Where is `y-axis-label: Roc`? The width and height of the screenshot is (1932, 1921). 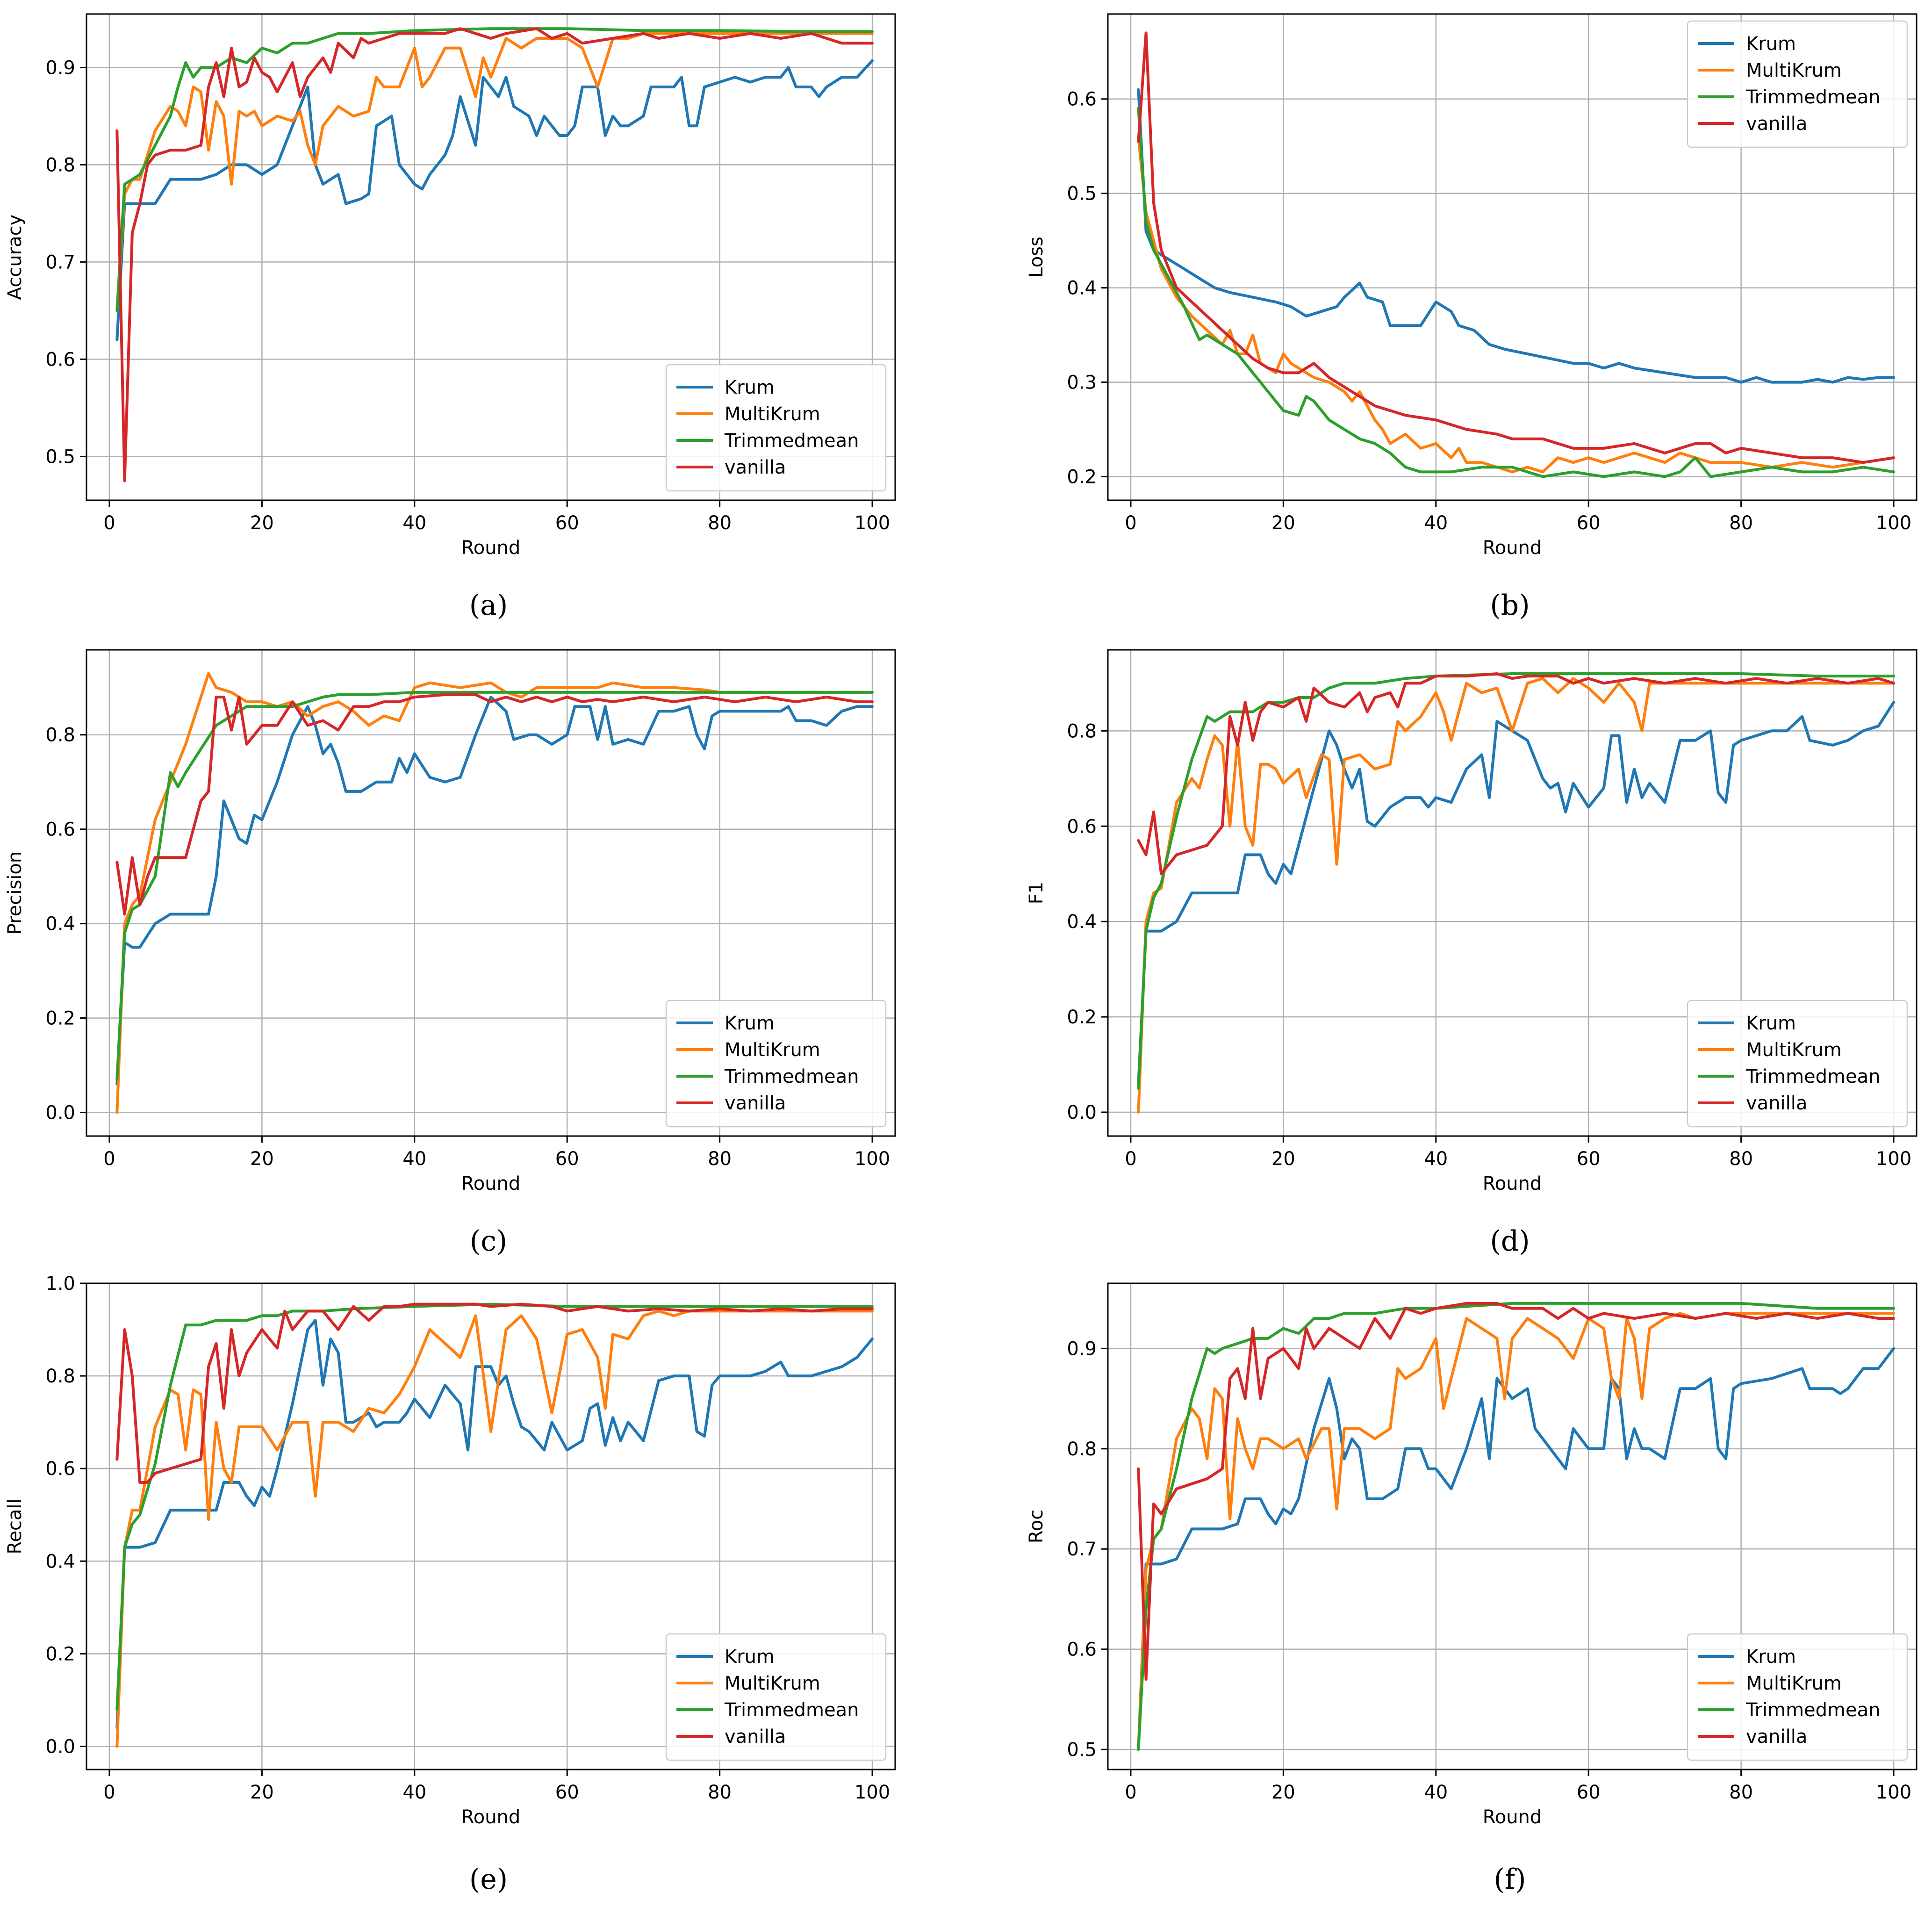 y-axis-label: Roc is located at coordinates (1036, 1527).